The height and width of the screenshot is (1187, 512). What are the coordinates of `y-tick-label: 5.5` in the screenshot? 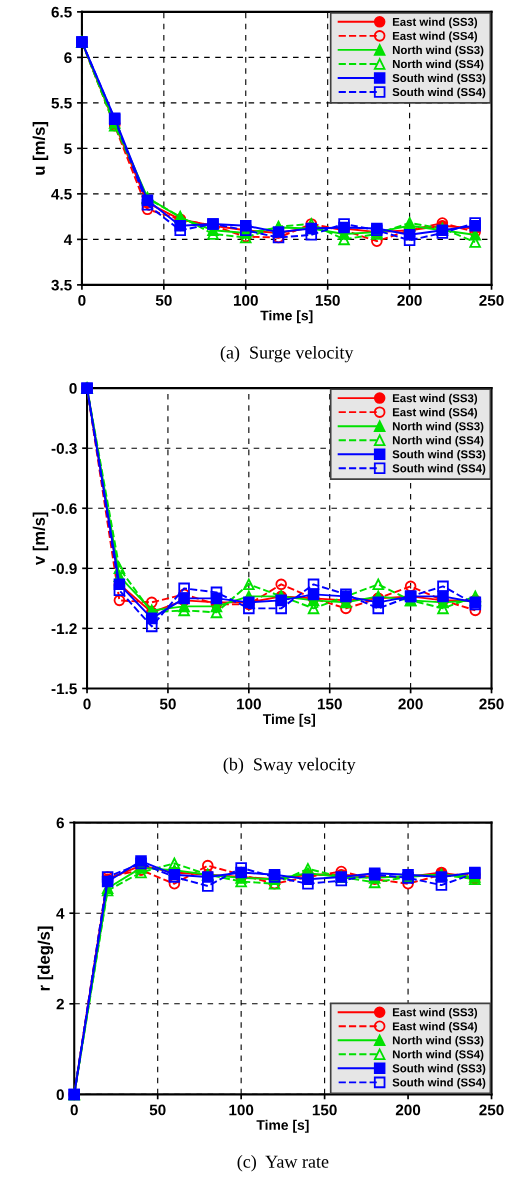 It's located at (61, 103).